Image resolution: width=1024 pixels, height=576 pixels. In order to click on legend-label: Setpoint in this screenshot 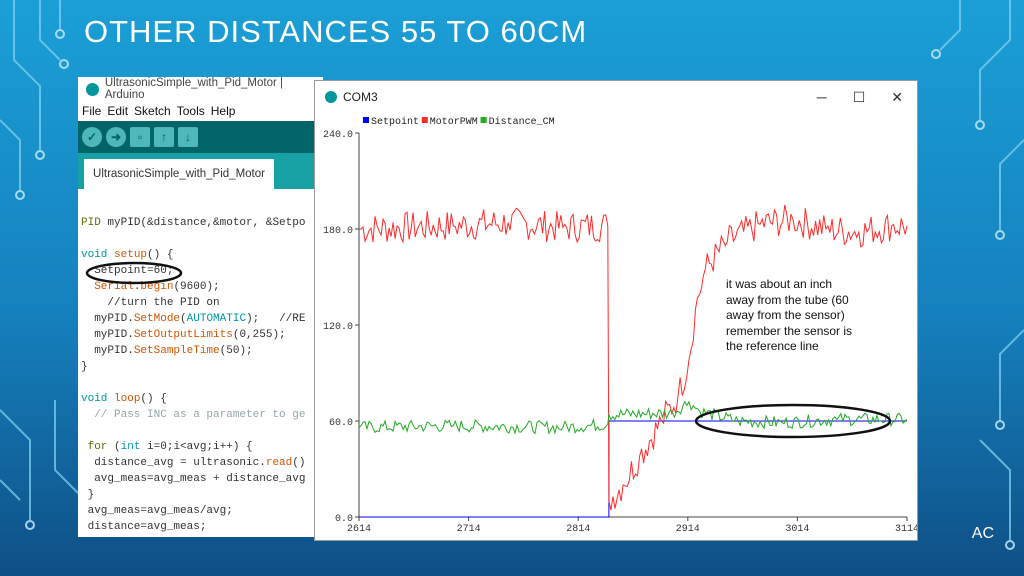, I will do `click(395, 122)`.